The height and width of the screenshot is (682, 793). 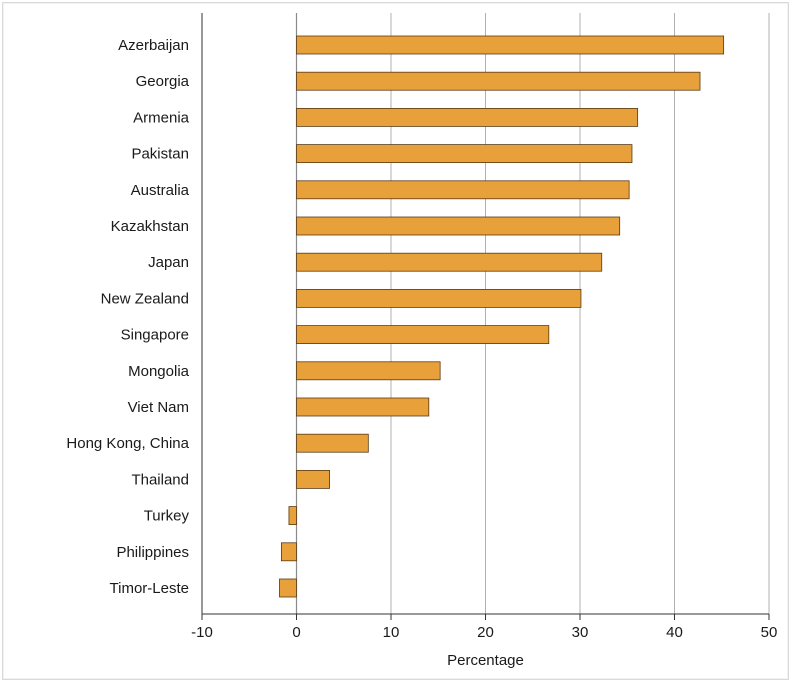 I want to click on x-tick-label-6: 50, so click(x=769, y=632).